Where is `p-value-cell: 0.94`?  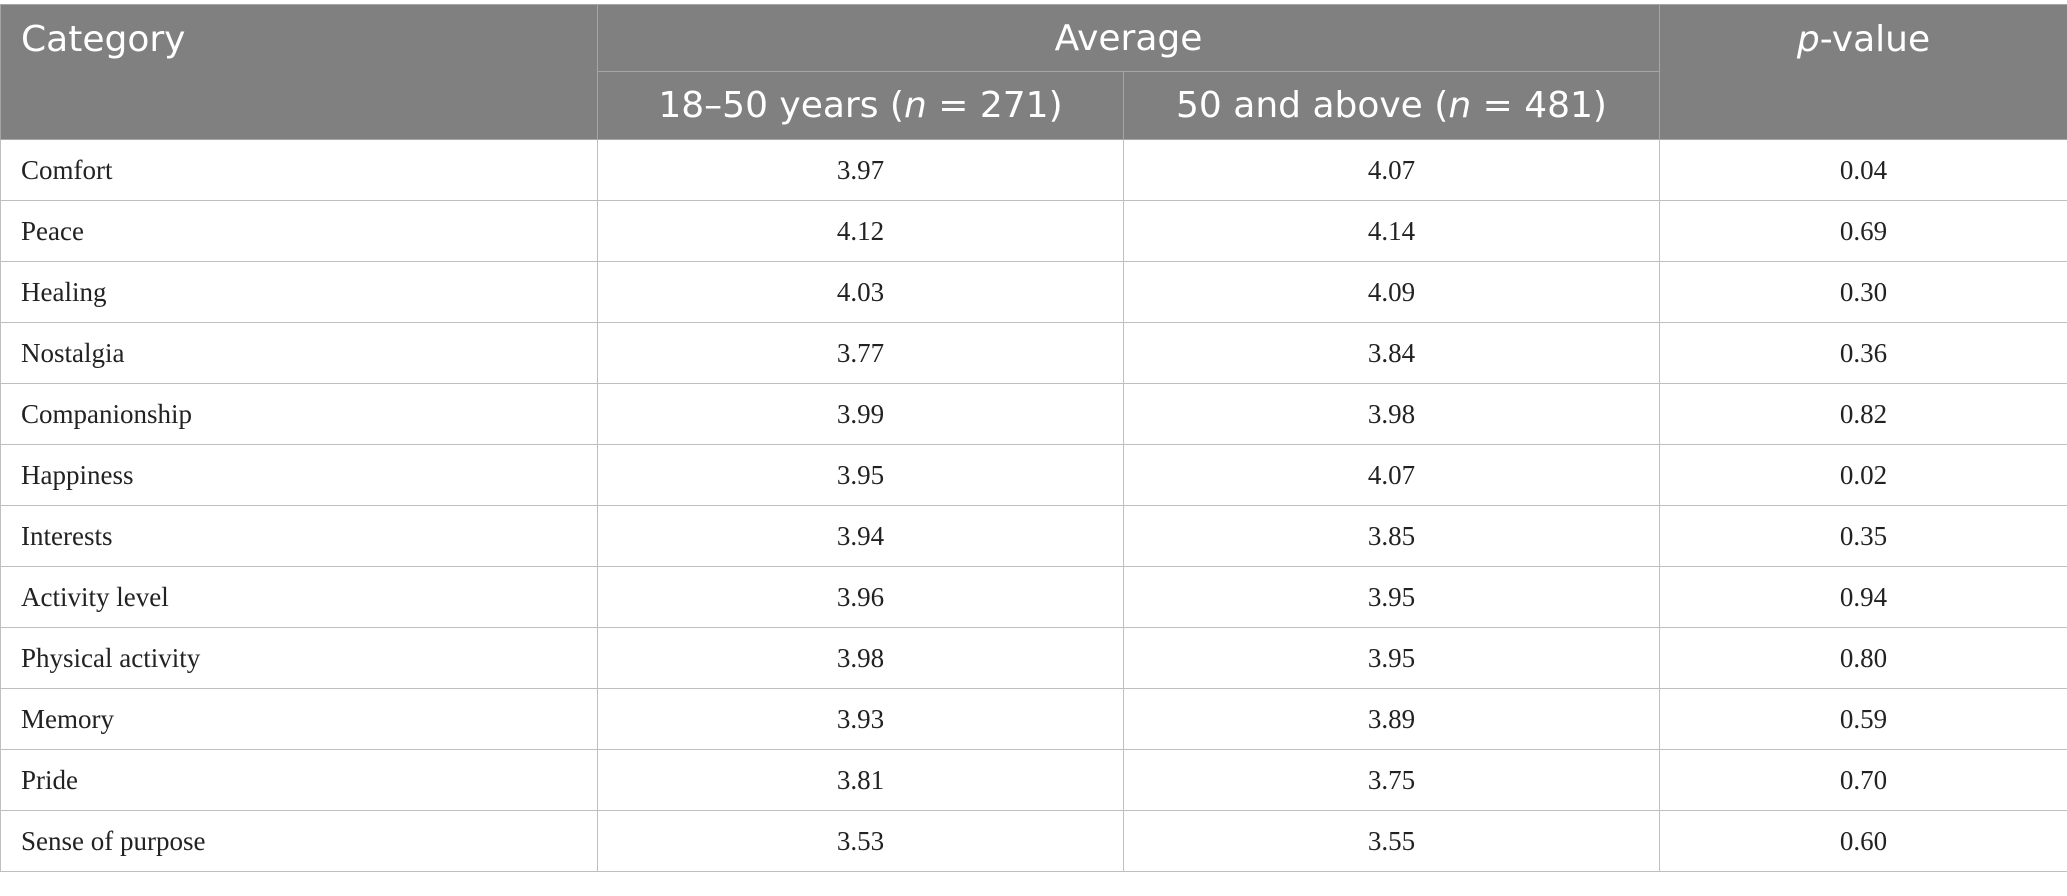 p-value-cell: 0.94 is located at coordinates (1863, 597).